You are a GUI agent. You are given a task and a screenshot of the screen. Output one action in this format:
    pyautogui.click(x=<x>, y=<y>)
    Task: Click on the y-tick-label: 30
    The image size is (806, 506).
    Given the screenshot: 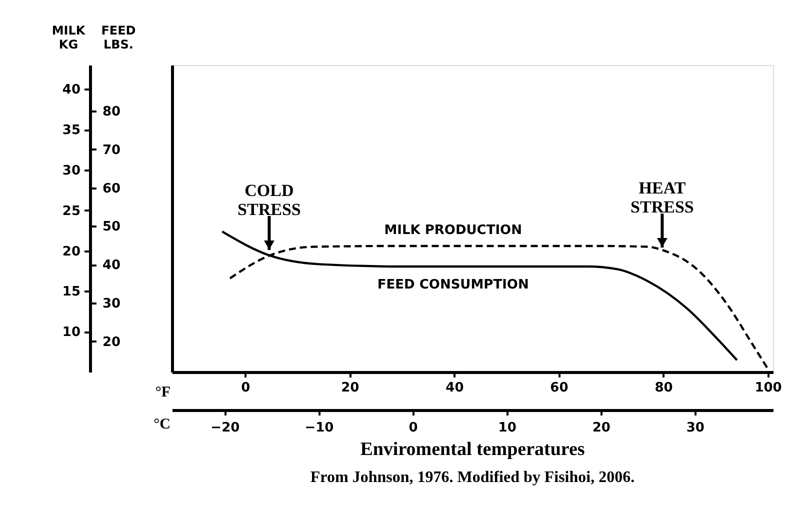 What is the action you would take?
    pyautogui.click(x=71, y=171)
    